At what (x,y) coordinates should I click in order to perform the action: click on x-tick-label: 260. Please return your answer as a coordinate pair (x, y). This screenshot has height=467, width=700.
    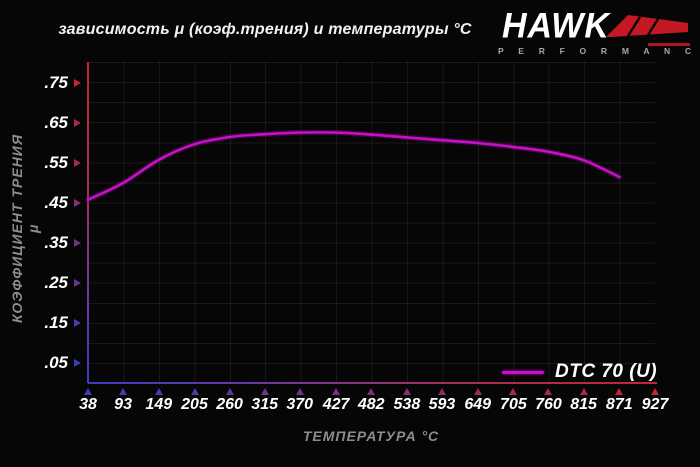
    Looking at the image, I should click on (229, 404).